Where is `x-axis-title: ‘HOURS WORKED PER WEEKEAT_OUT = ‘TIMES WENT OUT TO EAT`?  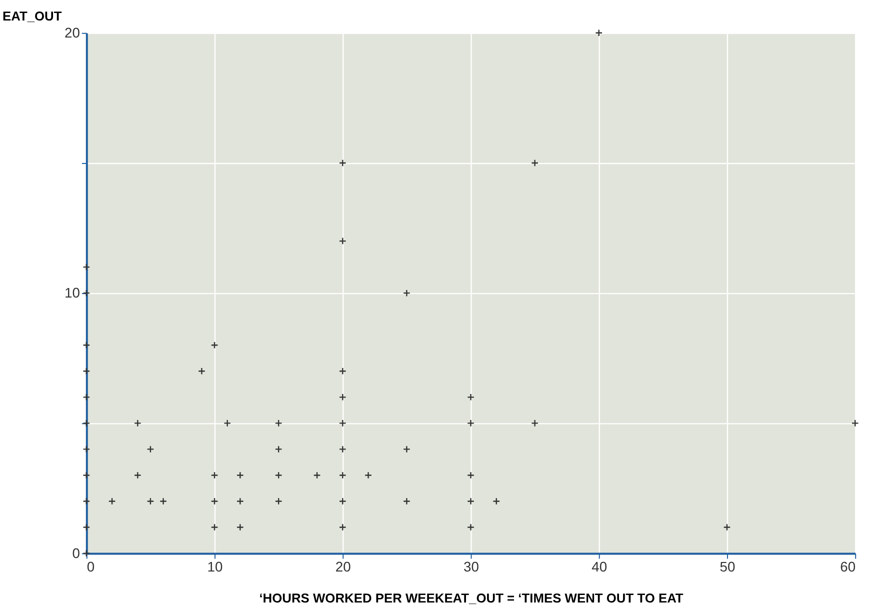 x-axis-title: ‘HOURS WORKED PER WEEKEAT_OUT = ‘TIMES WENT OUT TO EAT is located at coordinates (471, 598).